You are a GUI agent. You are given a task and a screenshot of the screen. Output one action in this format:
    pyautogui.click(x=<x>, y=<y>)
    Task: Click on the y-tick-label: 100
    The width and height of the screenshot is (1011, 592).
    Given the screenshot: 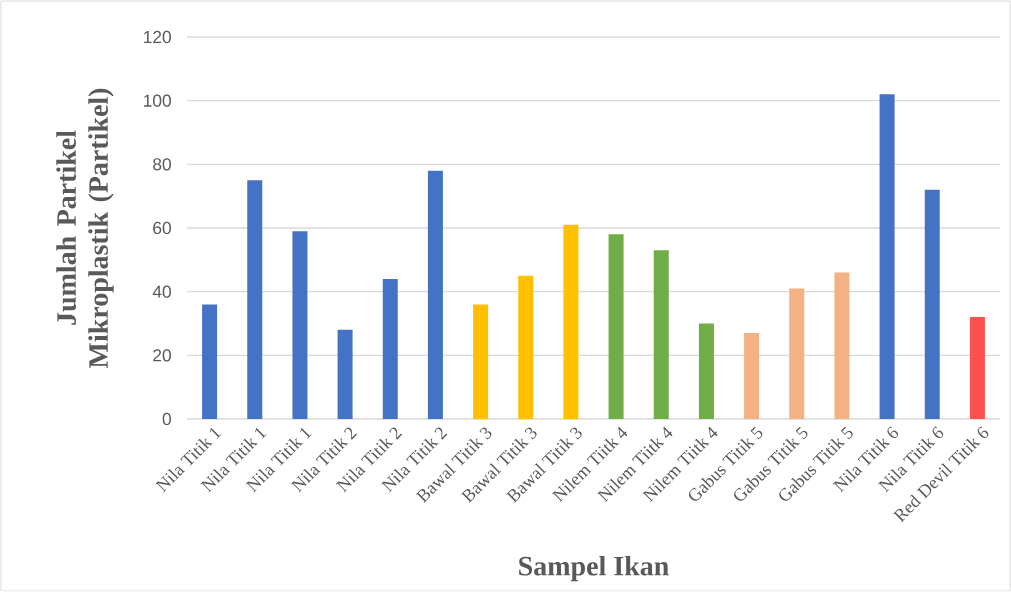 What is the action you would take?
    pyautogui.click(x=157, y=100)
    